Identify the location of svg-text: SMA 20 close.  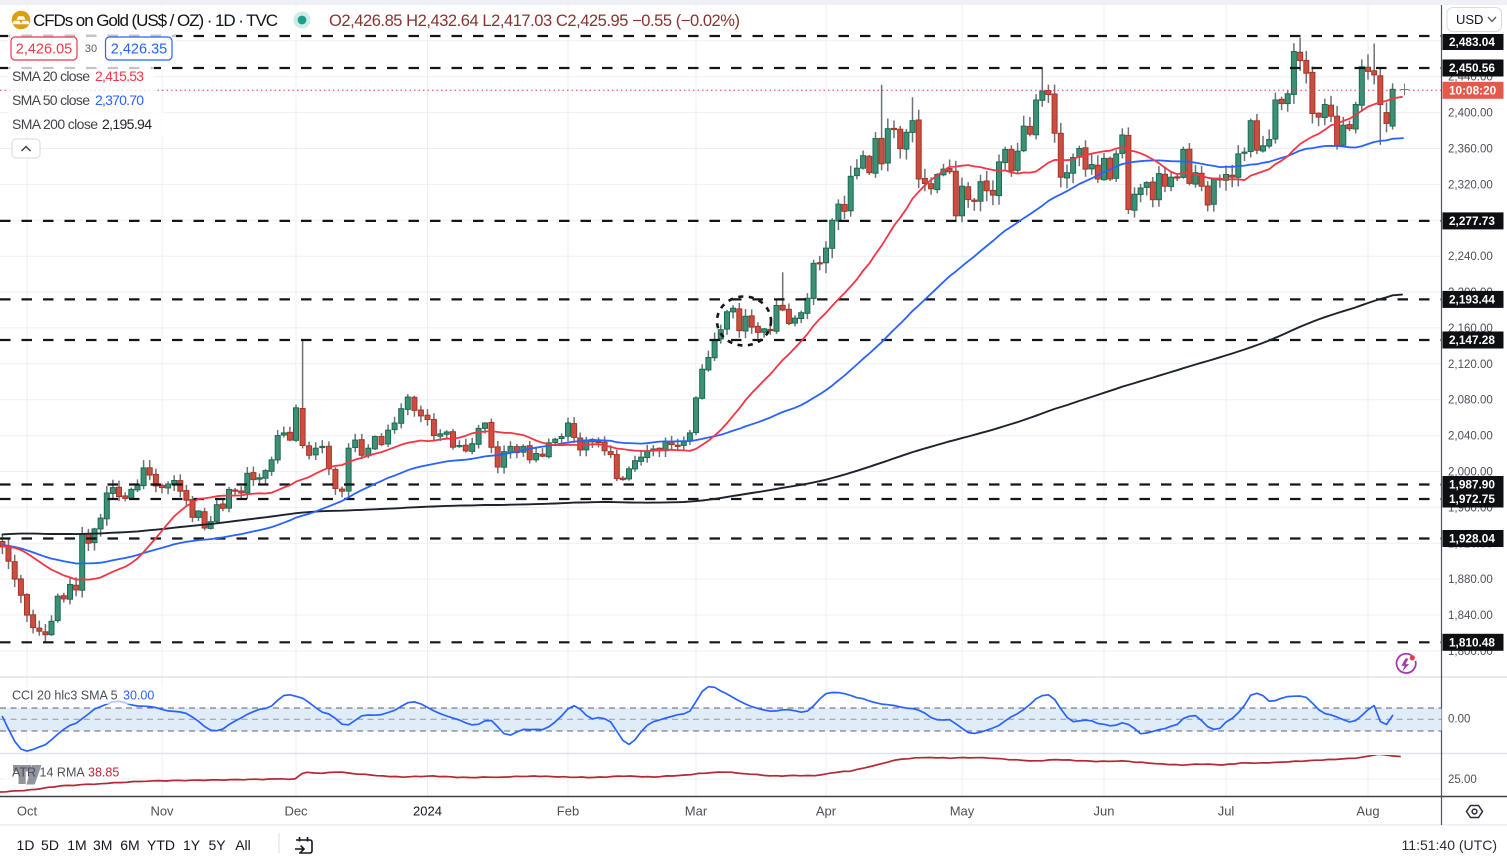
(51, 76).